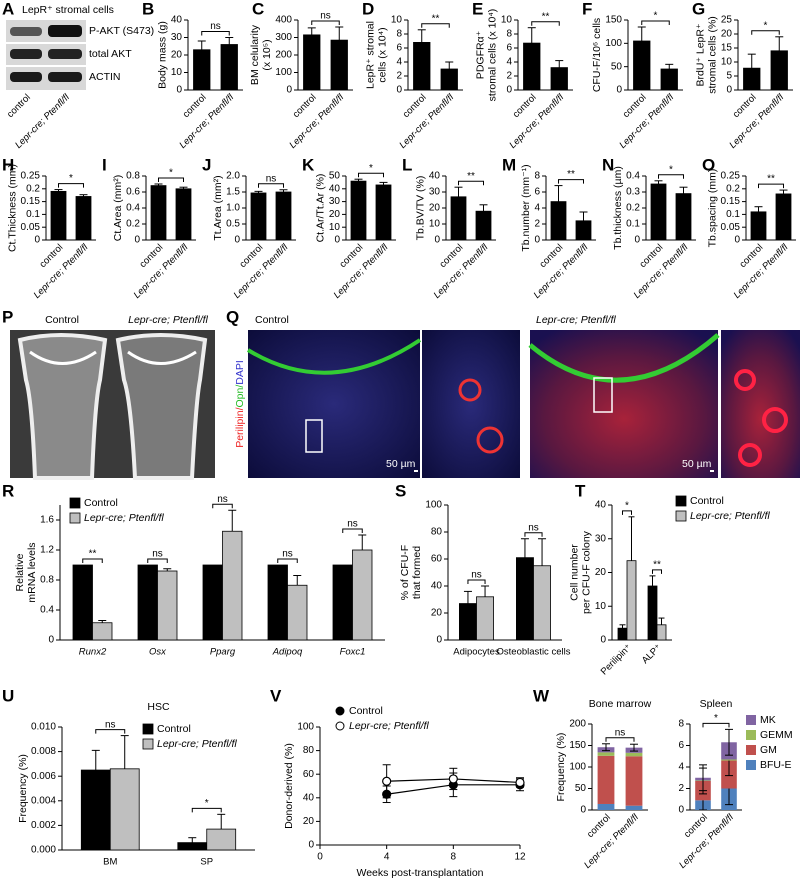  Describe the element at coordinates (177, 55) in the screenshot. I see `y-tick-label: 20` at that location.